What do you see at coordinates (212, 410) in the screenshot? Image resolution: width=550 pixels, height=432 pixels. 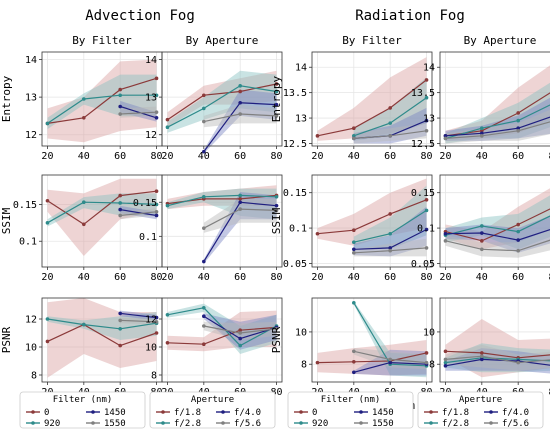 I see `legend-aperture-1: Aperture f/1.8f/2.8 f/4.0f/5.6` at bounding box center [212, 410].